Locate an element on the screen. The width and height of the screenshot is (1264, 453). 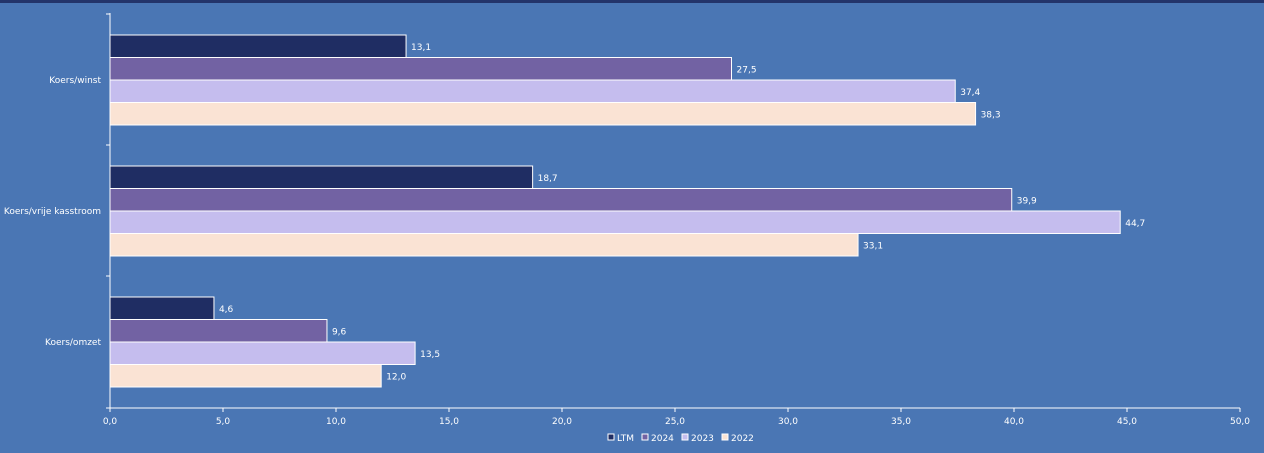
data-label: 37,4 is located at coordinates (970, 93).